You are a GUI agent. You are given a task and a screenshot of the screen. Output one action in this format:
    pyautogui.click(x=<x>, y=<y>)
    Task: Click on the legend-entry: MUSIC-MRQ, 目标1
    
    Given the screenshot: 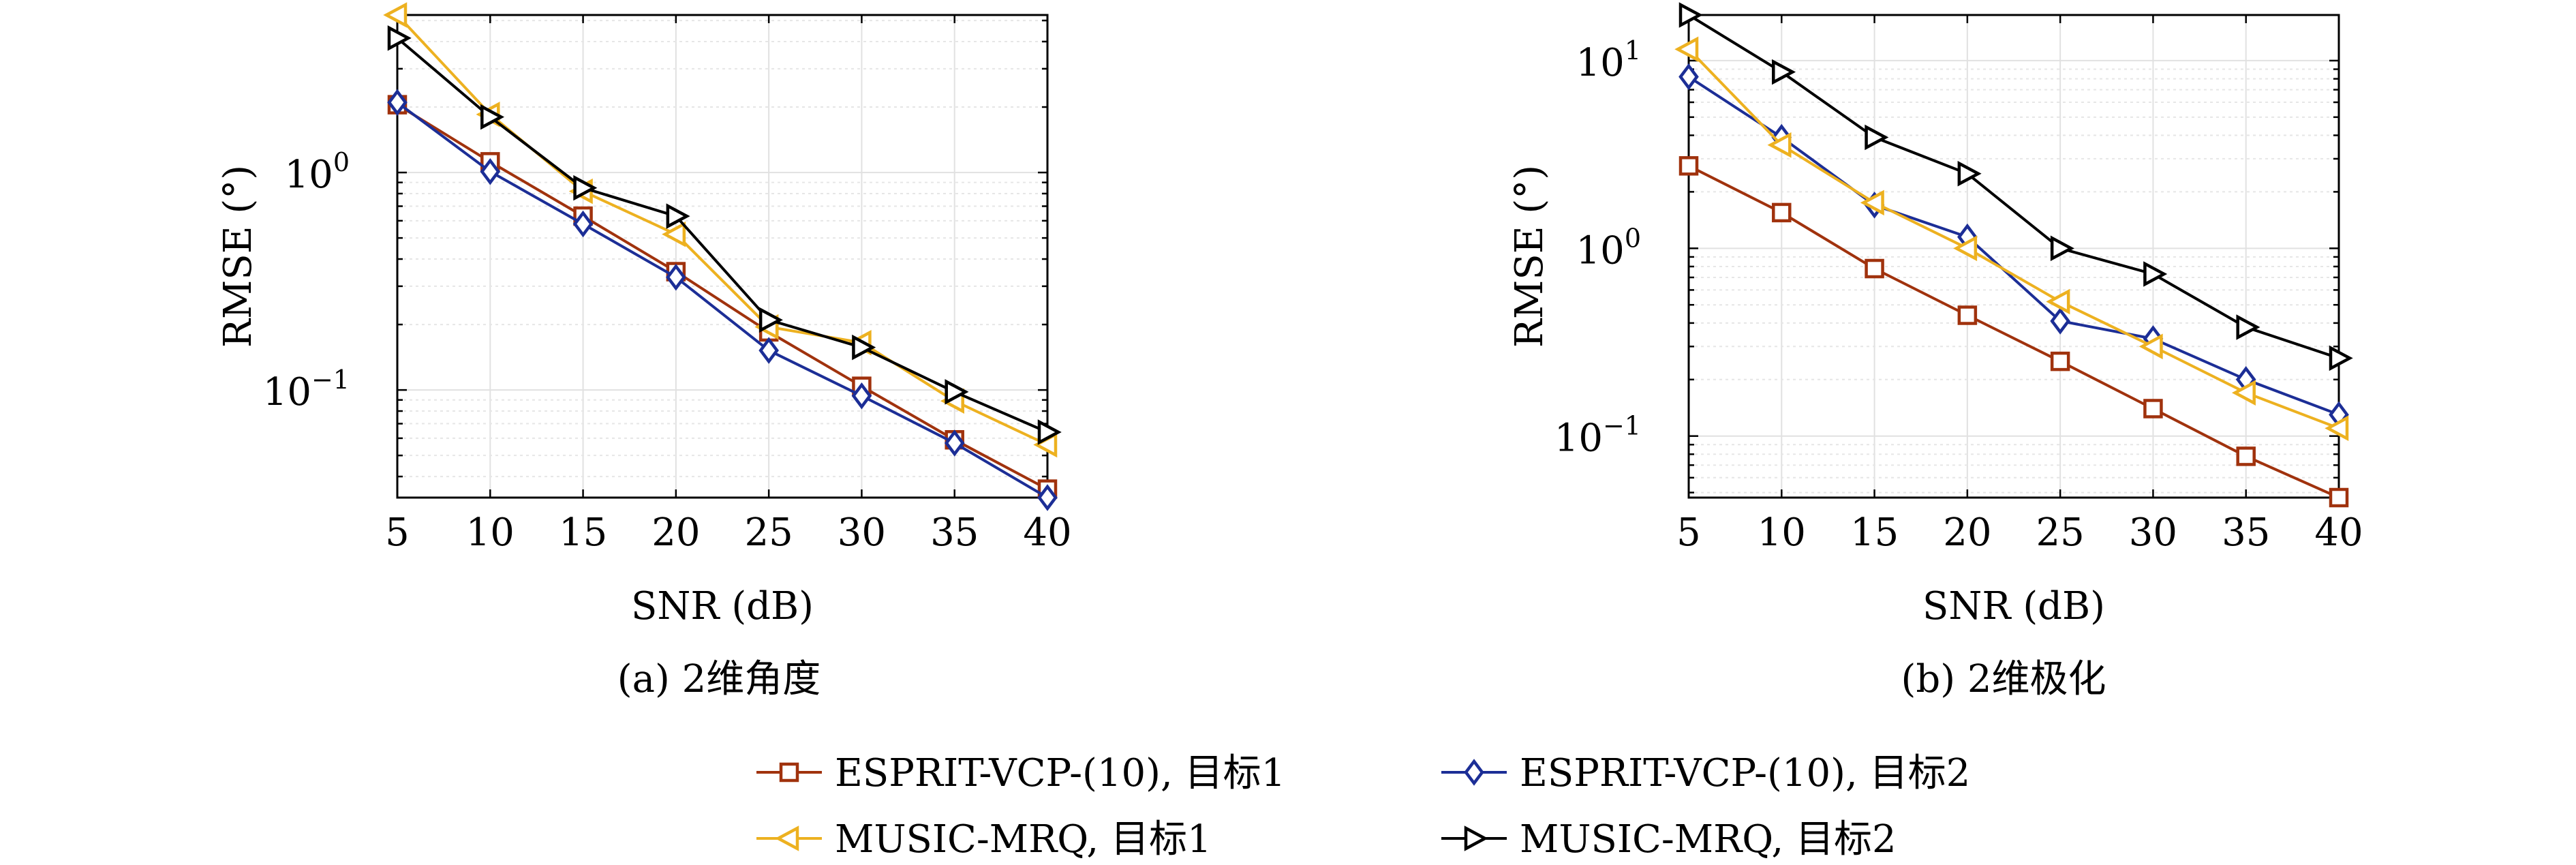 What is the action you would take?
    pyautogui.click(x=984, y=839)
    